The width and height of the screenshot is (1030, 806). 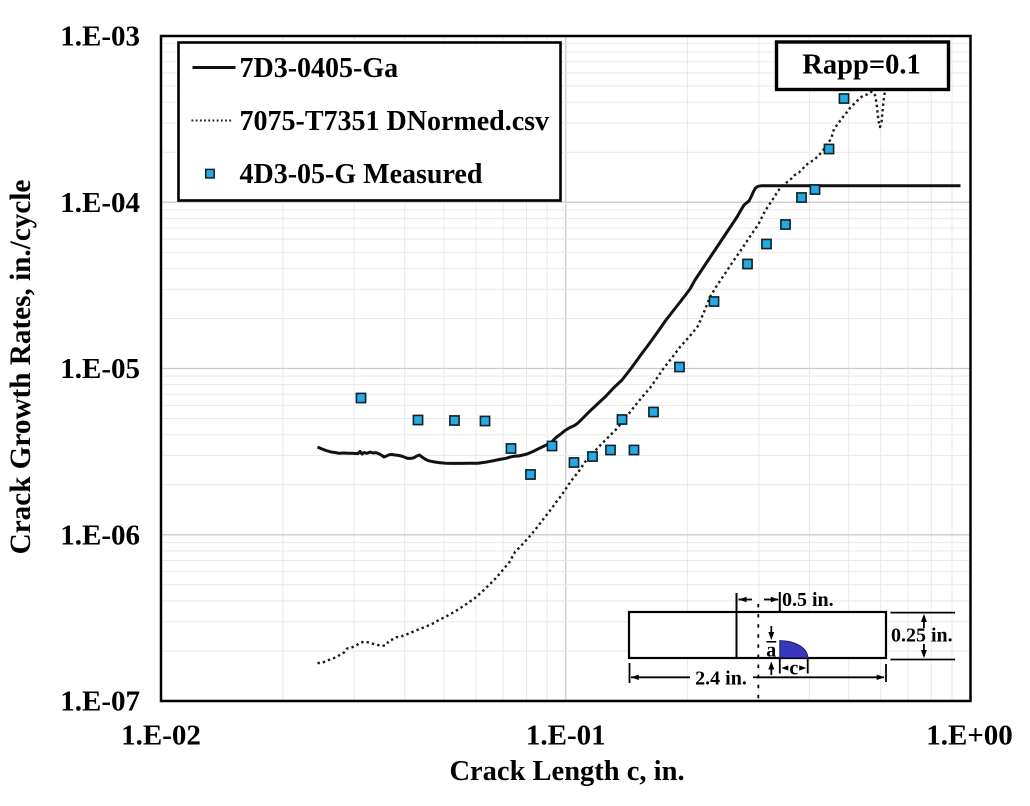 I want to click on svg-text: 7075-T7351 DNormed.csv, so click(x=395, y=121).